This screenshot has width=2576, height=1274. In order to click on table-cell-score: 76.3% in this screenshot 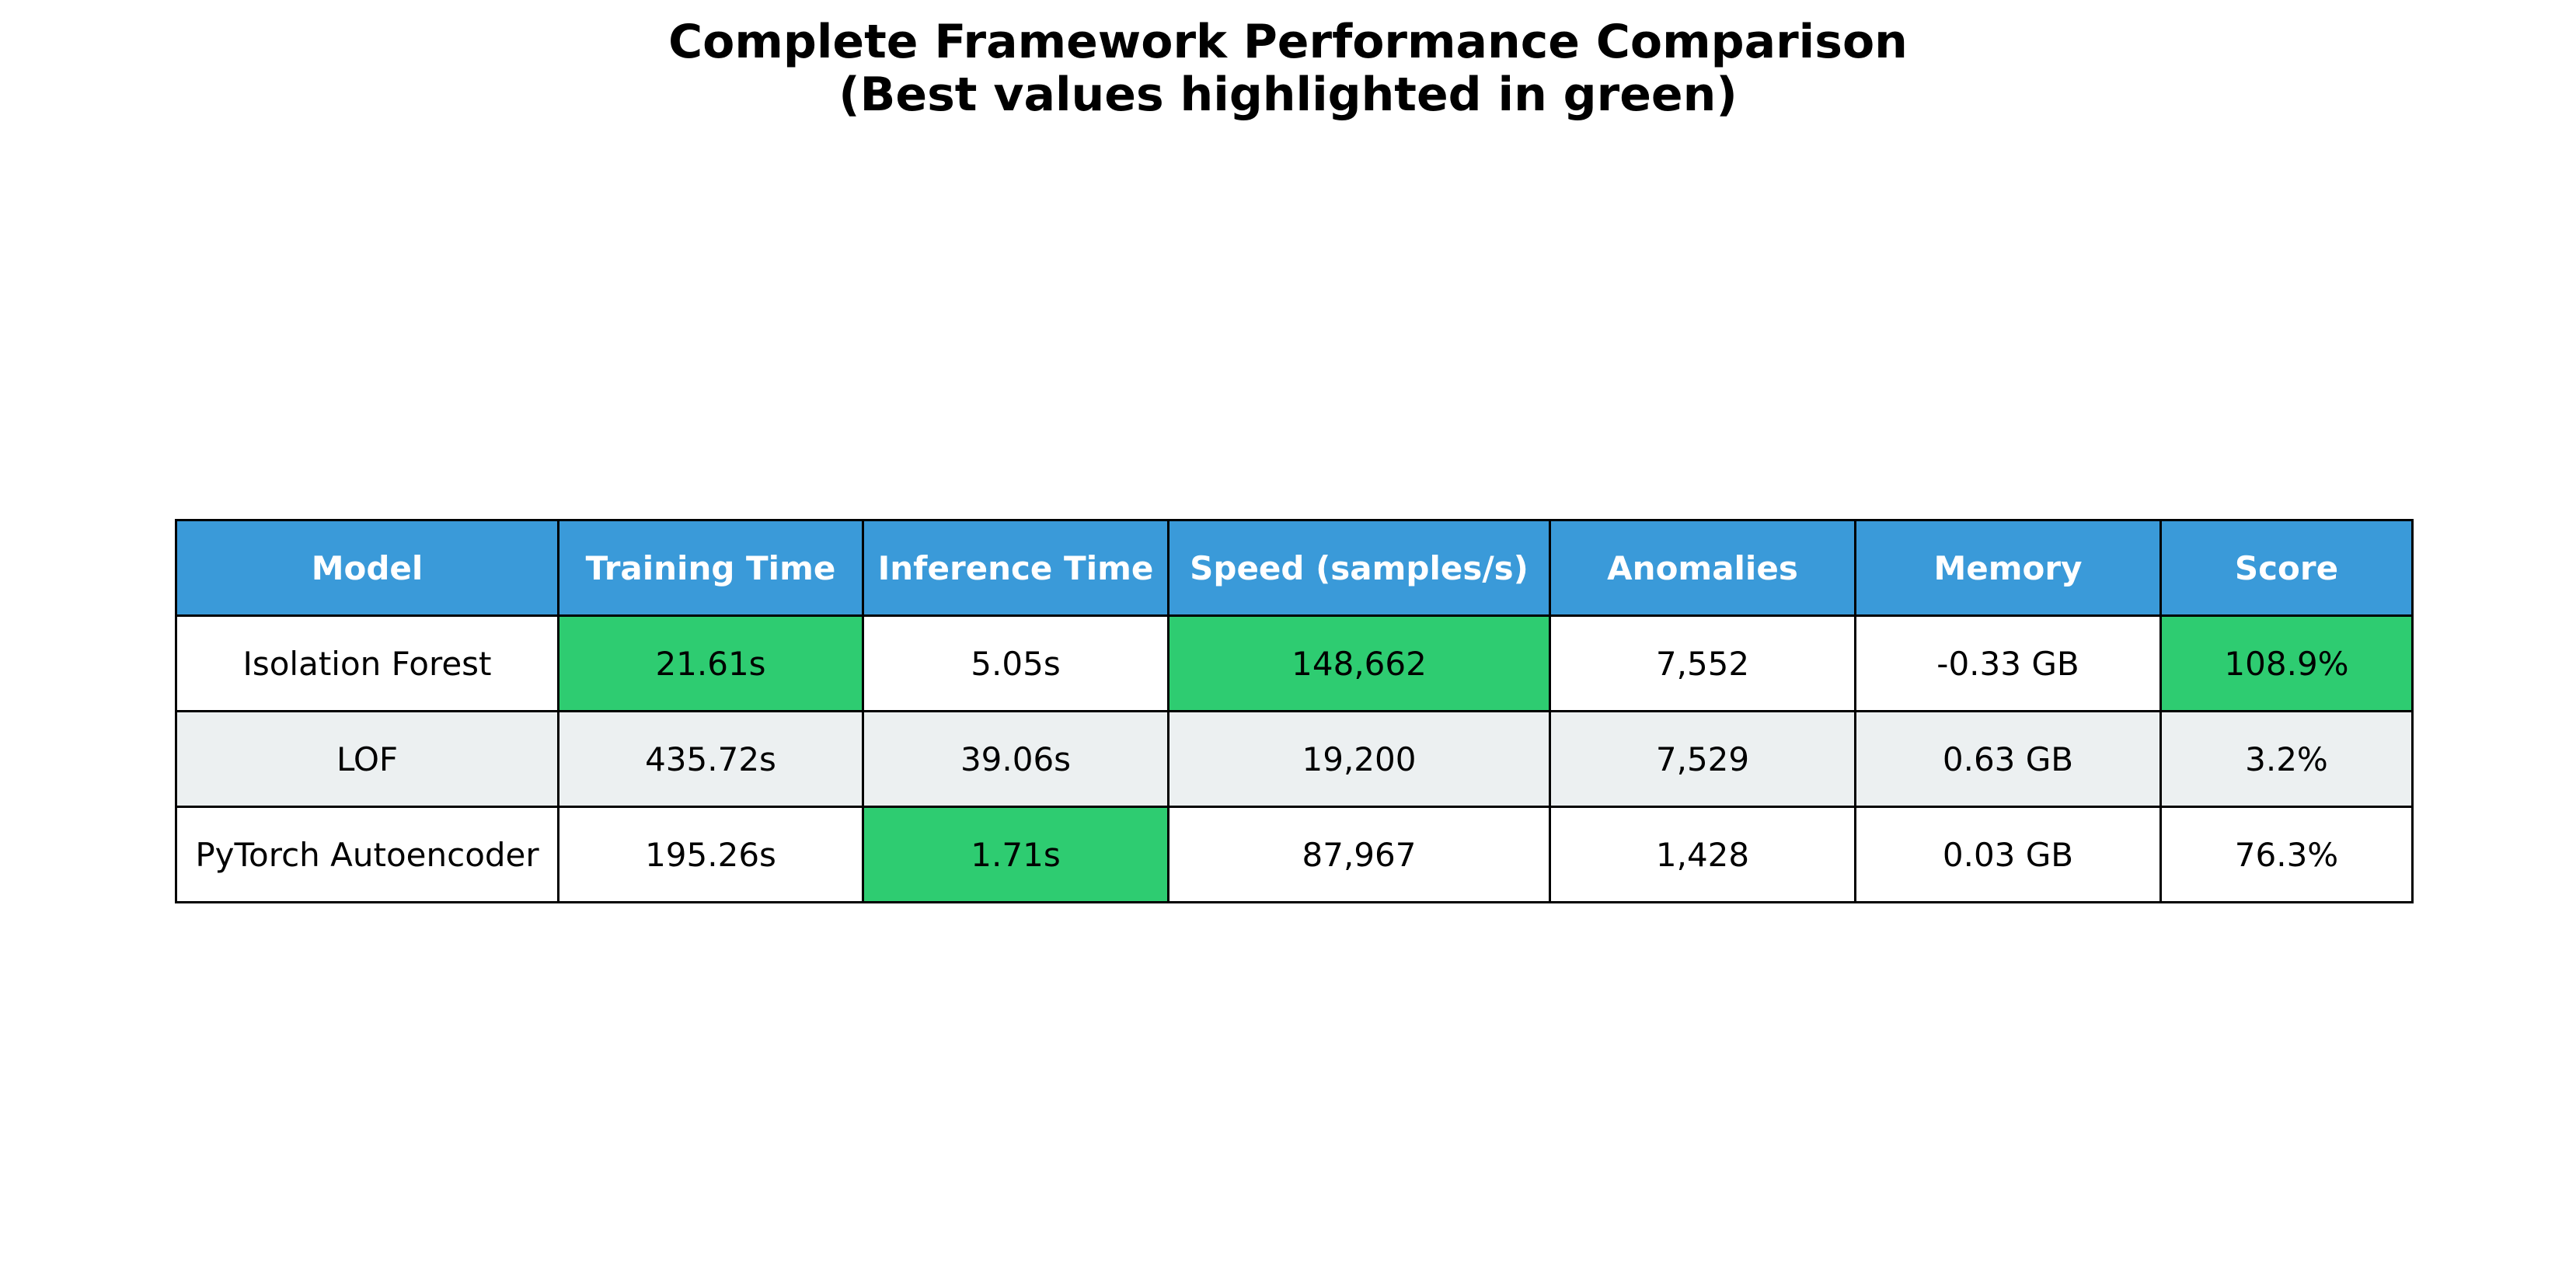, I will do `click(2286, 854)`.